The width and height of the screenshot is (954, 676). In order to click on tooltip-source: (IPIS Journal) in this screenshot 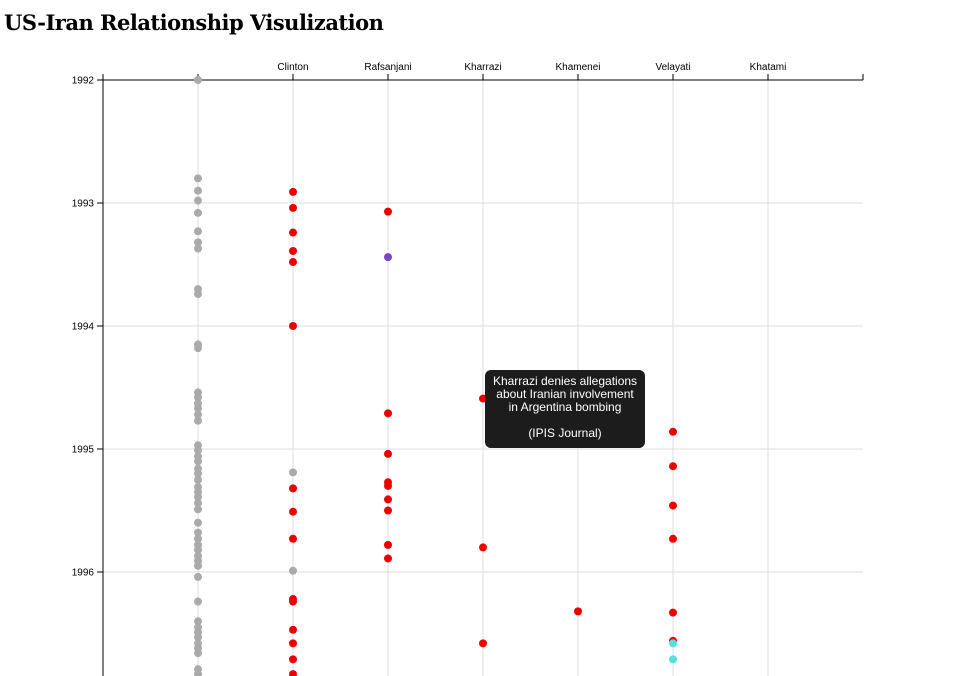, I will do `click(565, 433)`.